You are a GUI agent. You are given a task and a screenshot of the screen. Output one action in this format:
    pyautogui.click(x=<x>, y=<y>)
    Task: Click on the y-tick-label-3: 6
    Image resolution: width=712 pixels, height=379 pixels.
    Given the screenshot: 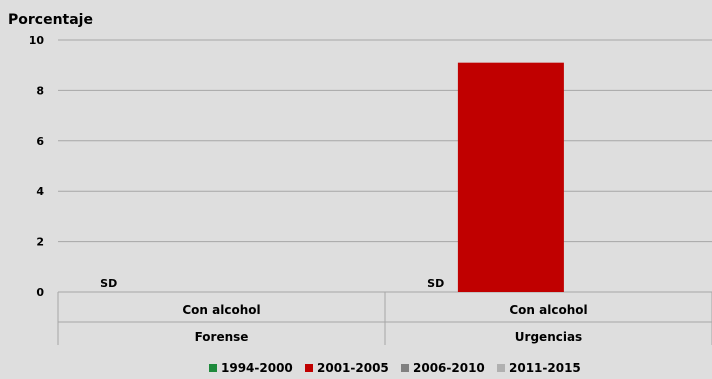 What is the action you would take?
    pyautogui.click(x=40, y=141)
    